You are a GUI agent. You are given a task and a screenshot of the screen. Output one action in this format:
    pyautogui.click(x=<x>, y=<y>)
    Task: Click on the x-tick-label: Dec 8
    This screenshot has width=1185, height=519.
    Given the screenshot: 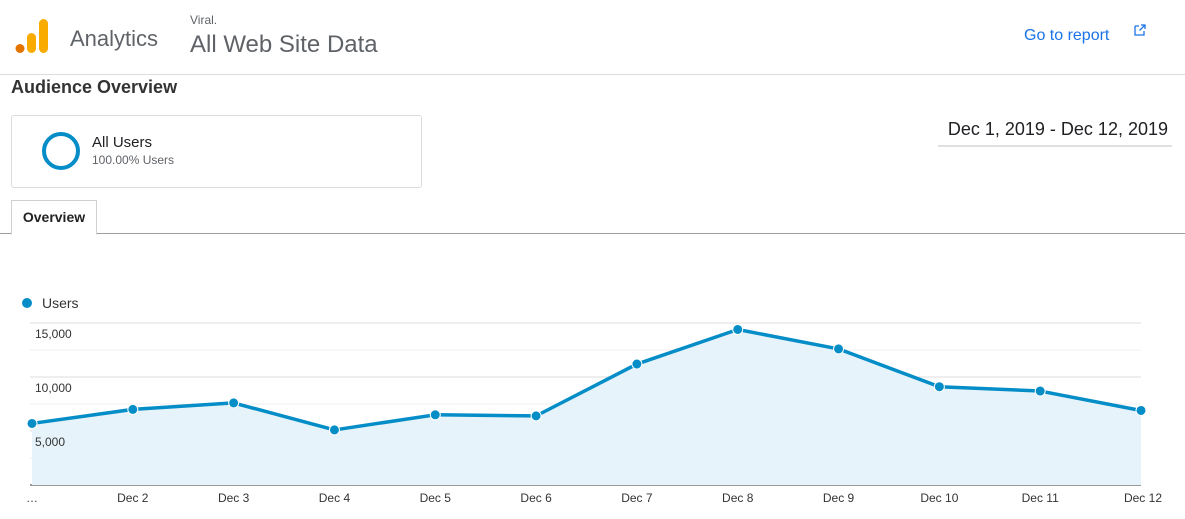 What is the action you would take?
    pyautogui.click(x=738, y=498)
    